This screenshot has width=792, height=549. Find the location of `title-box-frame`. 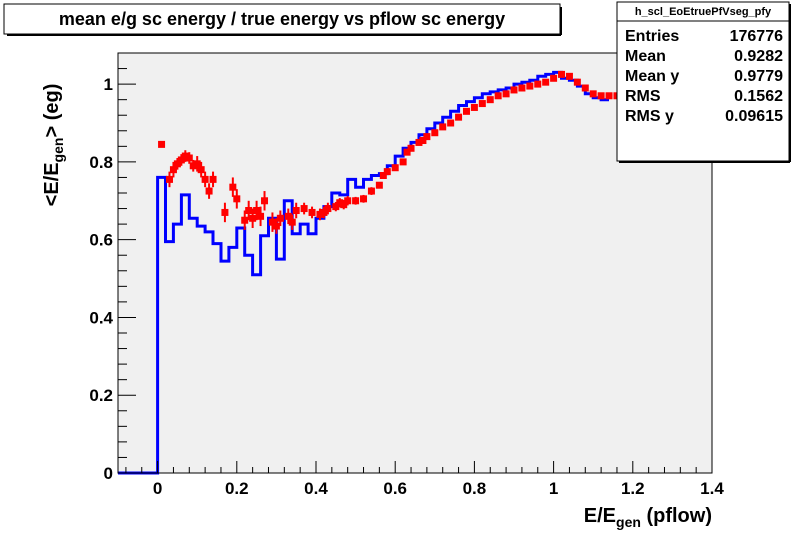

title-box-frame is located at coordinates (282, 19).